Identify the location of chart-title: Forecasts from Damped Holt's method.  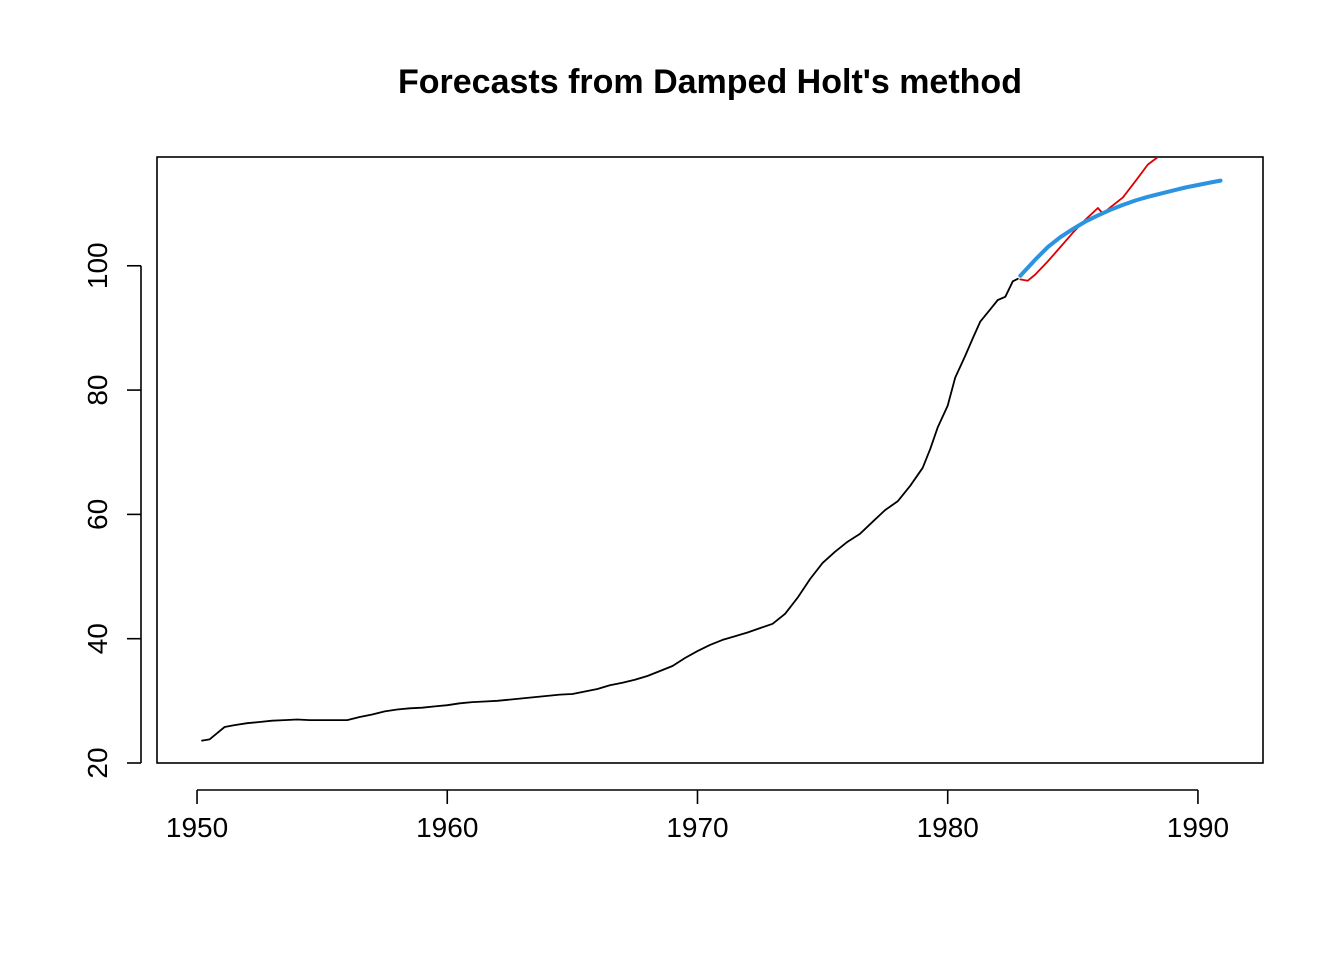
(710, 82).